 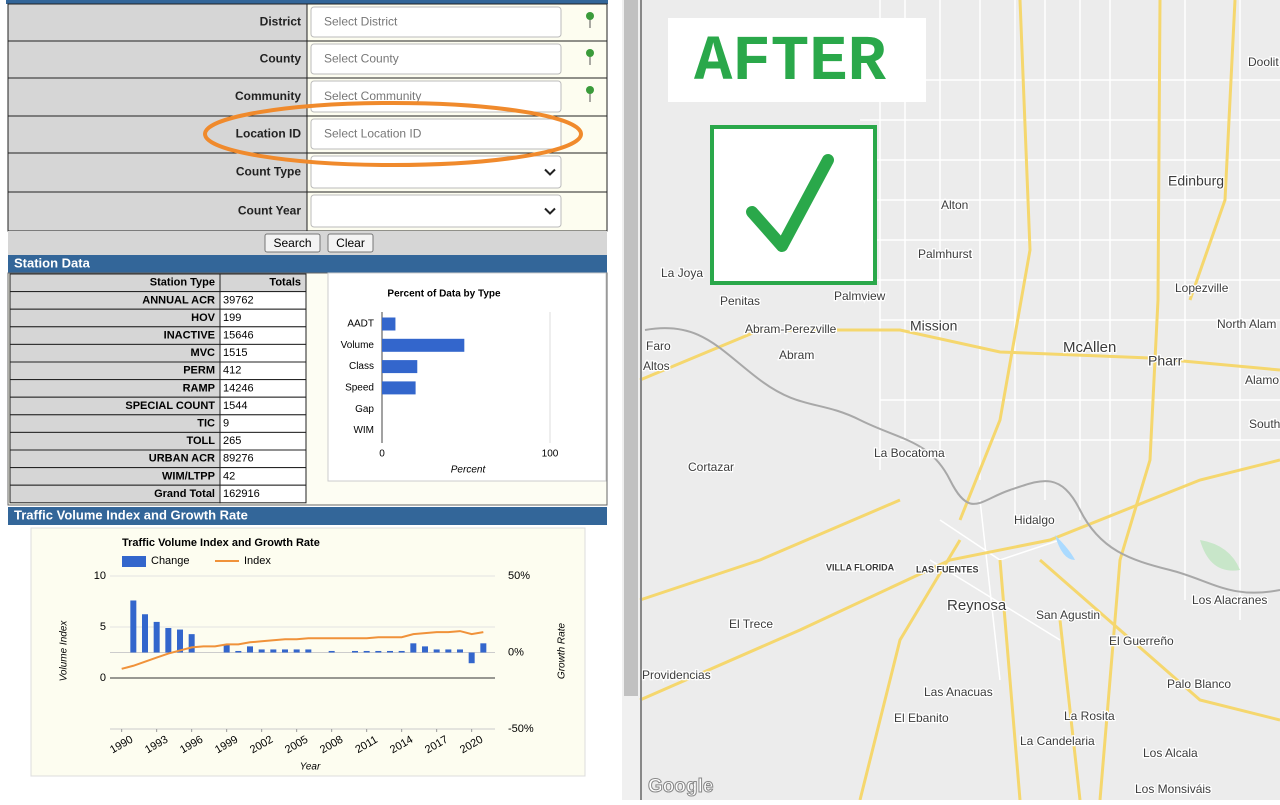 What do you see at coordinates (1173, 789) in the screenshot?
I see `place-label: Los Monsiváis` at bounding box center [1173, 789].